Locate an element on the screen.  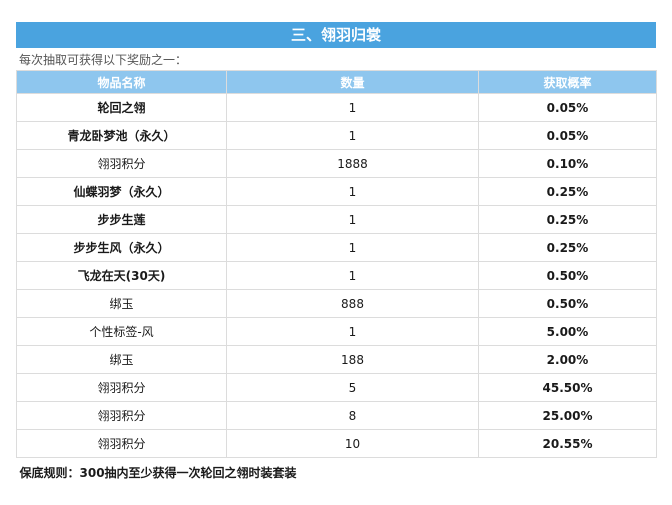
item-name-cell: 轮回之翎 is located at coordinates (121, 107).